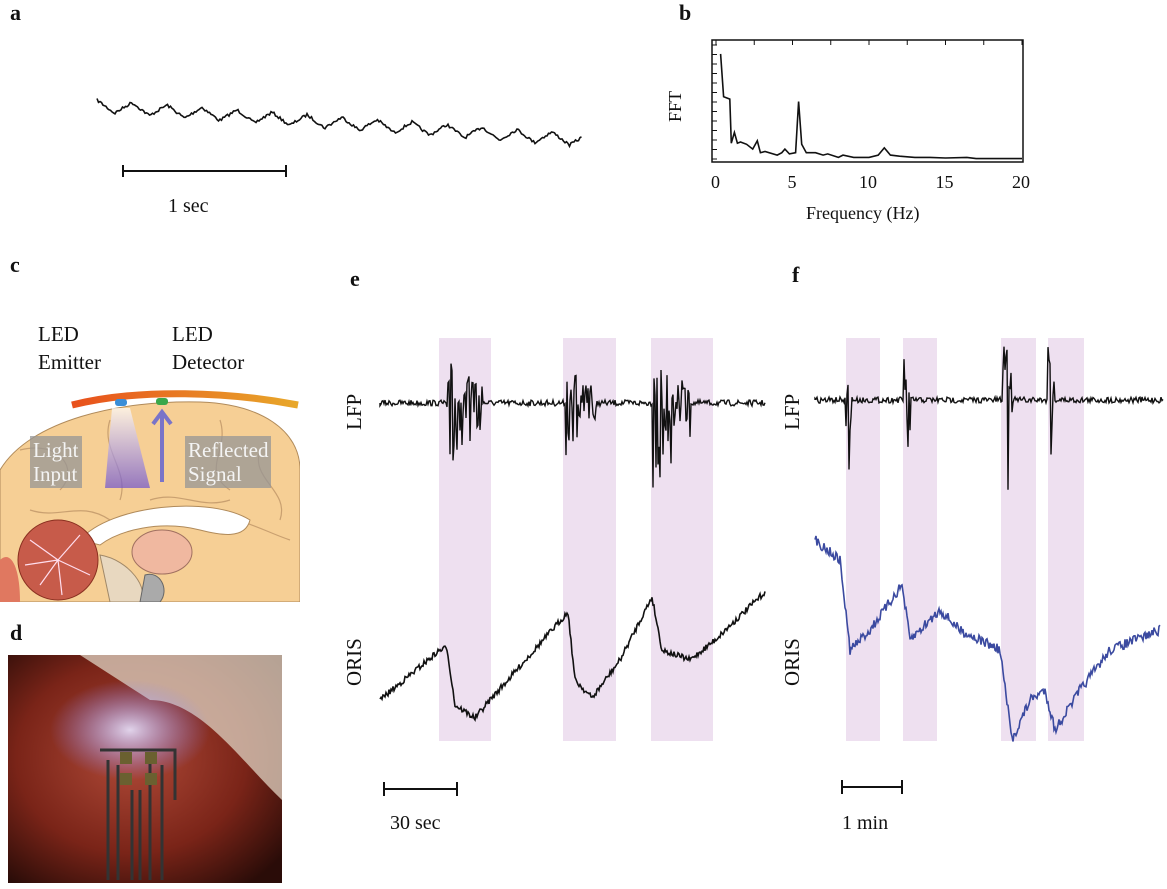 The width and height of the screenshot is (1167, 889). I want to click on panel-f-oris-label: ORIS, so click(792, 662).